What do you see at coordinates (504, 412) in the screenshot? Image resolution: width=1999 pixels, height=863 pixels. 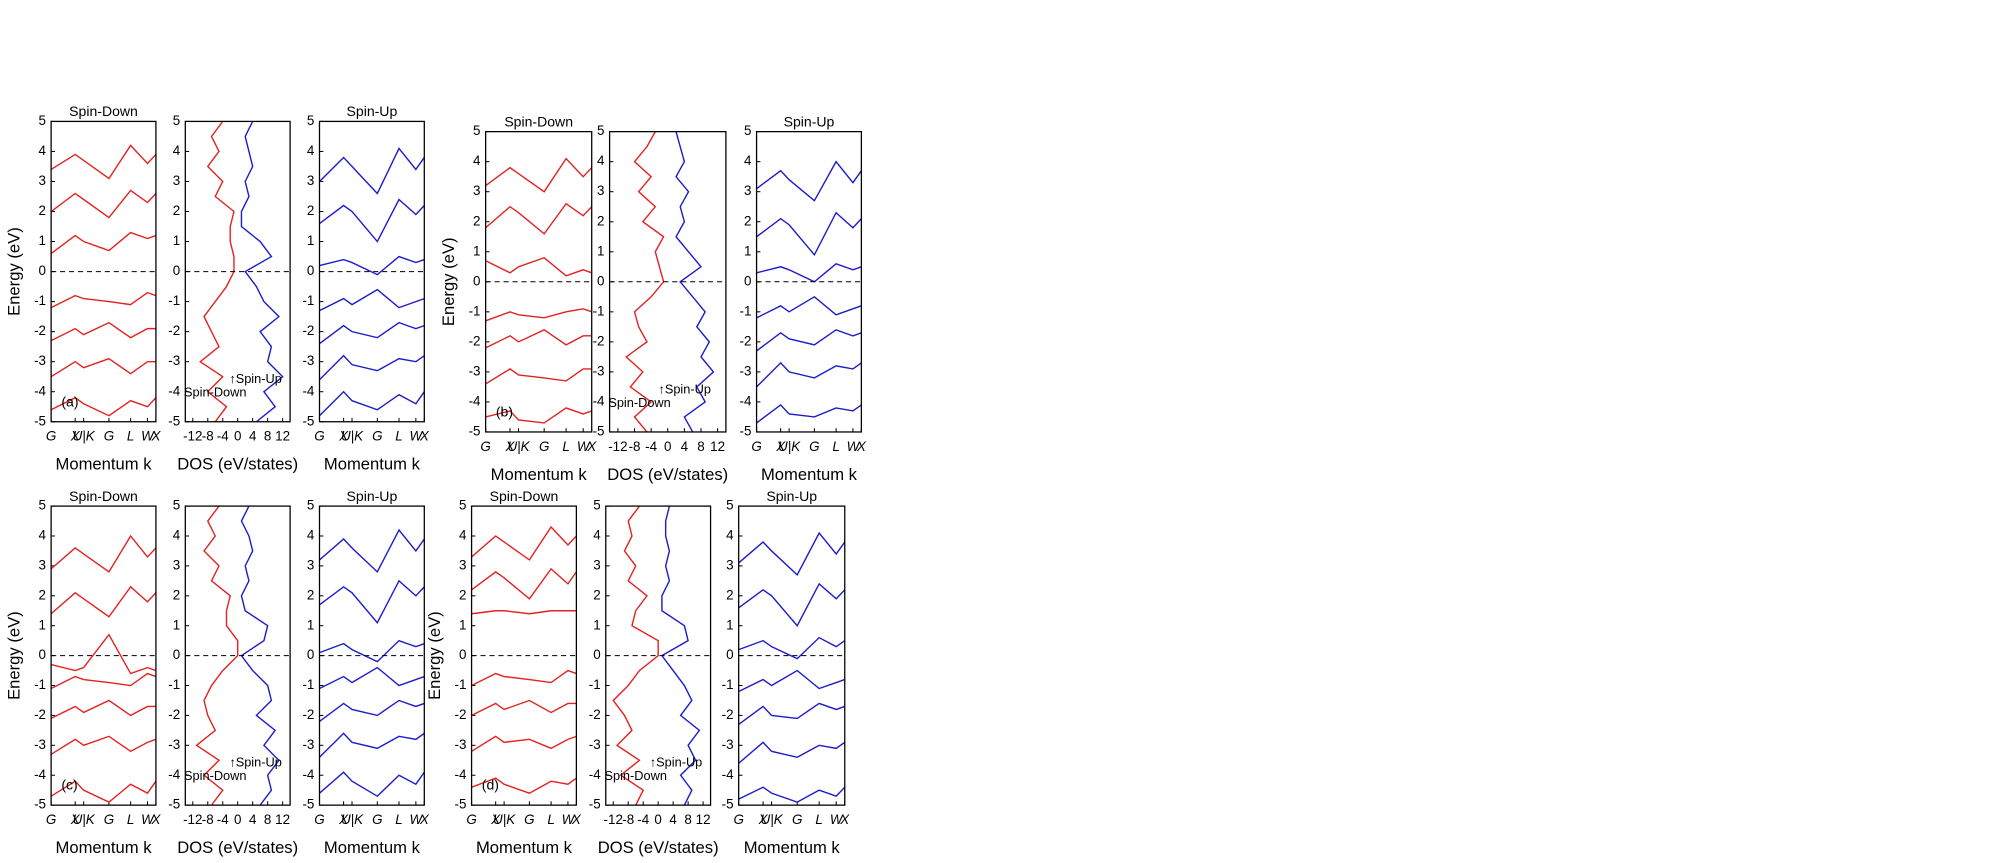 I see `panel-label: (b)` at bounding box center [504, 412].